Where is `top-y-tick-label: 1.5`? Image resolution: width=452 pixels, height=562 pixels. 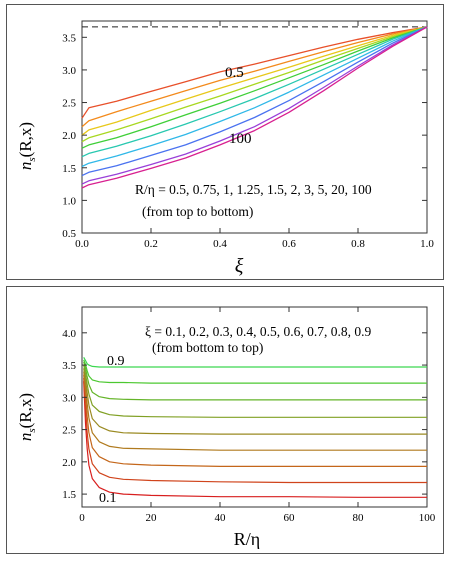 top-y-tick-label: 1.5 is located at coordinates (69, 169).